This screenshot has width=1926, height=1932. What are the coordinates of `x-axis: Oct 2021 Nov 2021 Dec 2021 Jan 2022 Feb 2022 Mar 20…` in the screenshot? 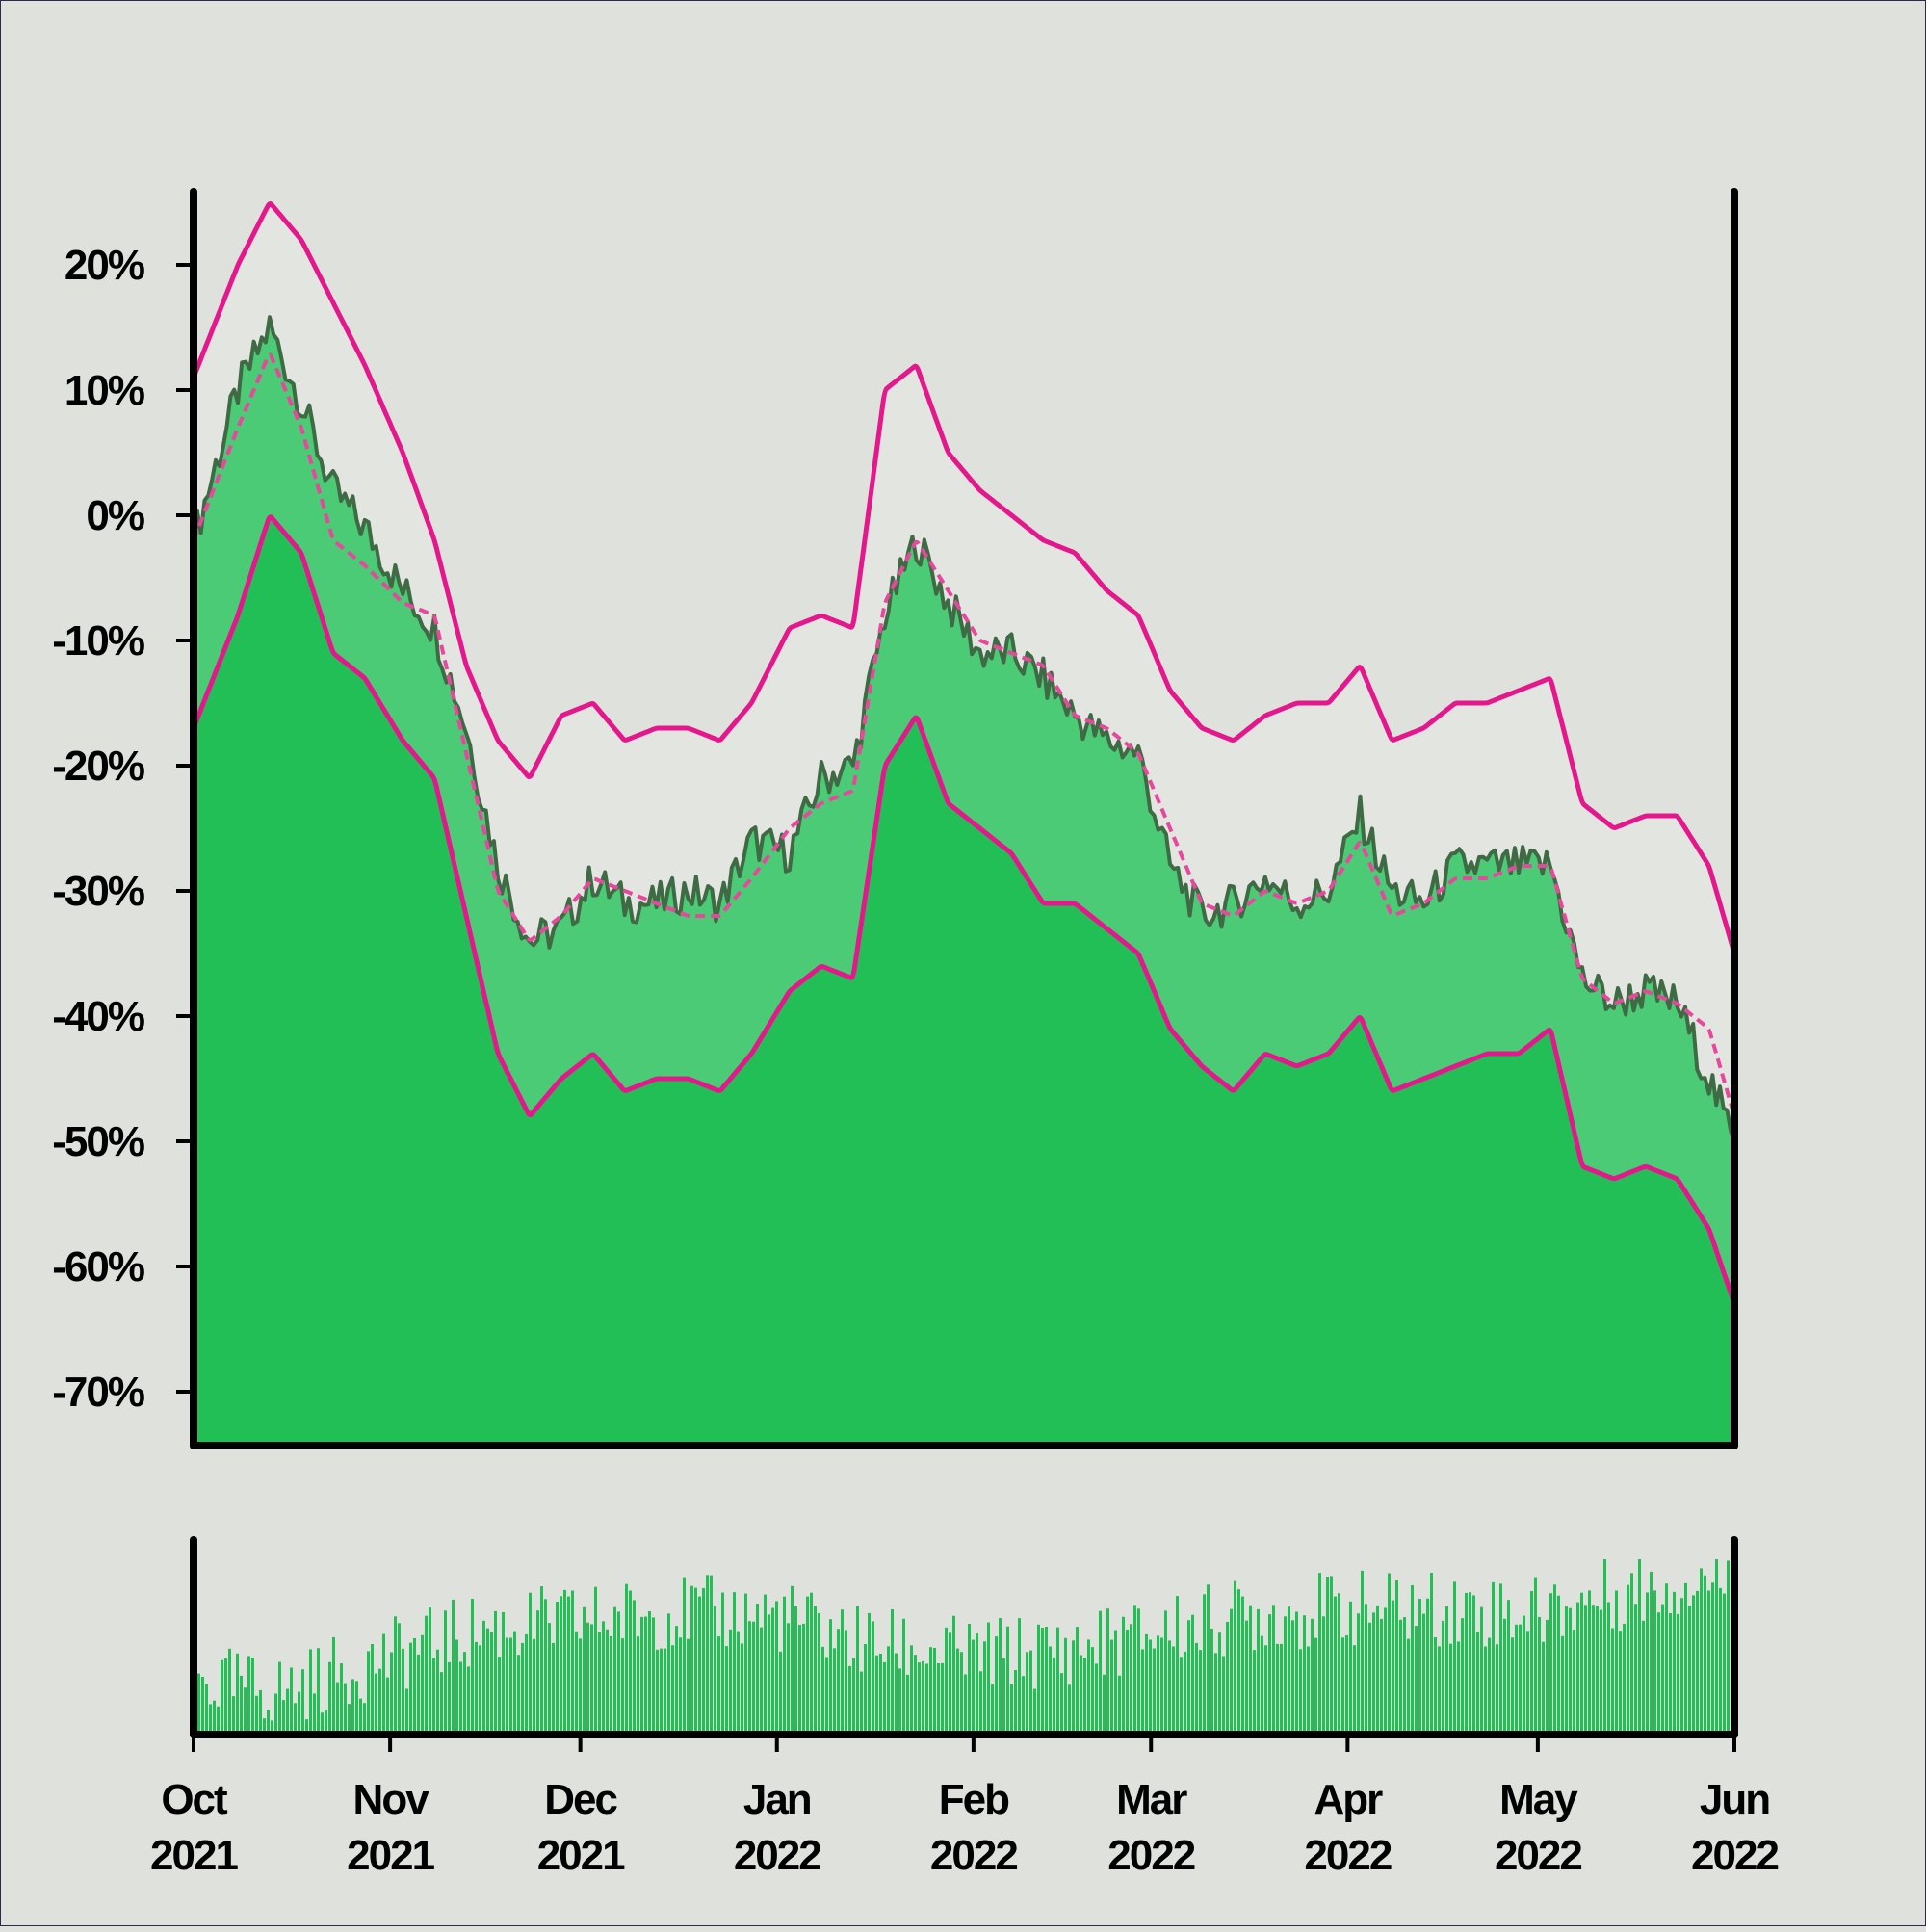 It's located at (965, 1807).